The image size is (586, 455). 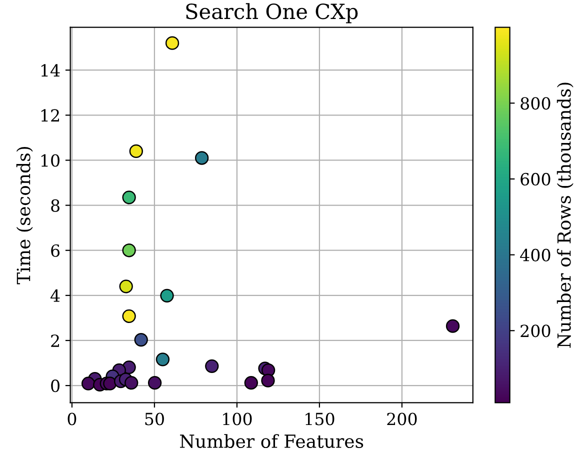 I want to click on color-bar-label: 400, so click(x=535, y=255).